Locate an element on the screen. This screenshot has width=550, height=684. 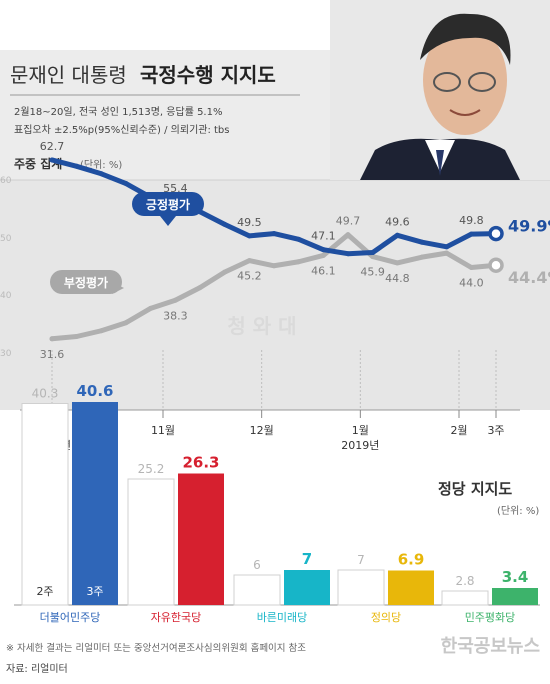
bar-current-value: 7 is located at coordinates (307, 559).